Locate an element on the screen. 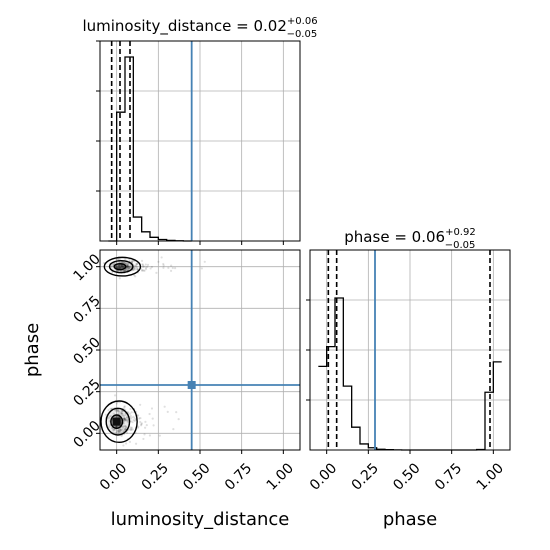 Image resolution: width=550 pixels, height=550 pixels. p1-hist-line is located at coordinates (150, 149).